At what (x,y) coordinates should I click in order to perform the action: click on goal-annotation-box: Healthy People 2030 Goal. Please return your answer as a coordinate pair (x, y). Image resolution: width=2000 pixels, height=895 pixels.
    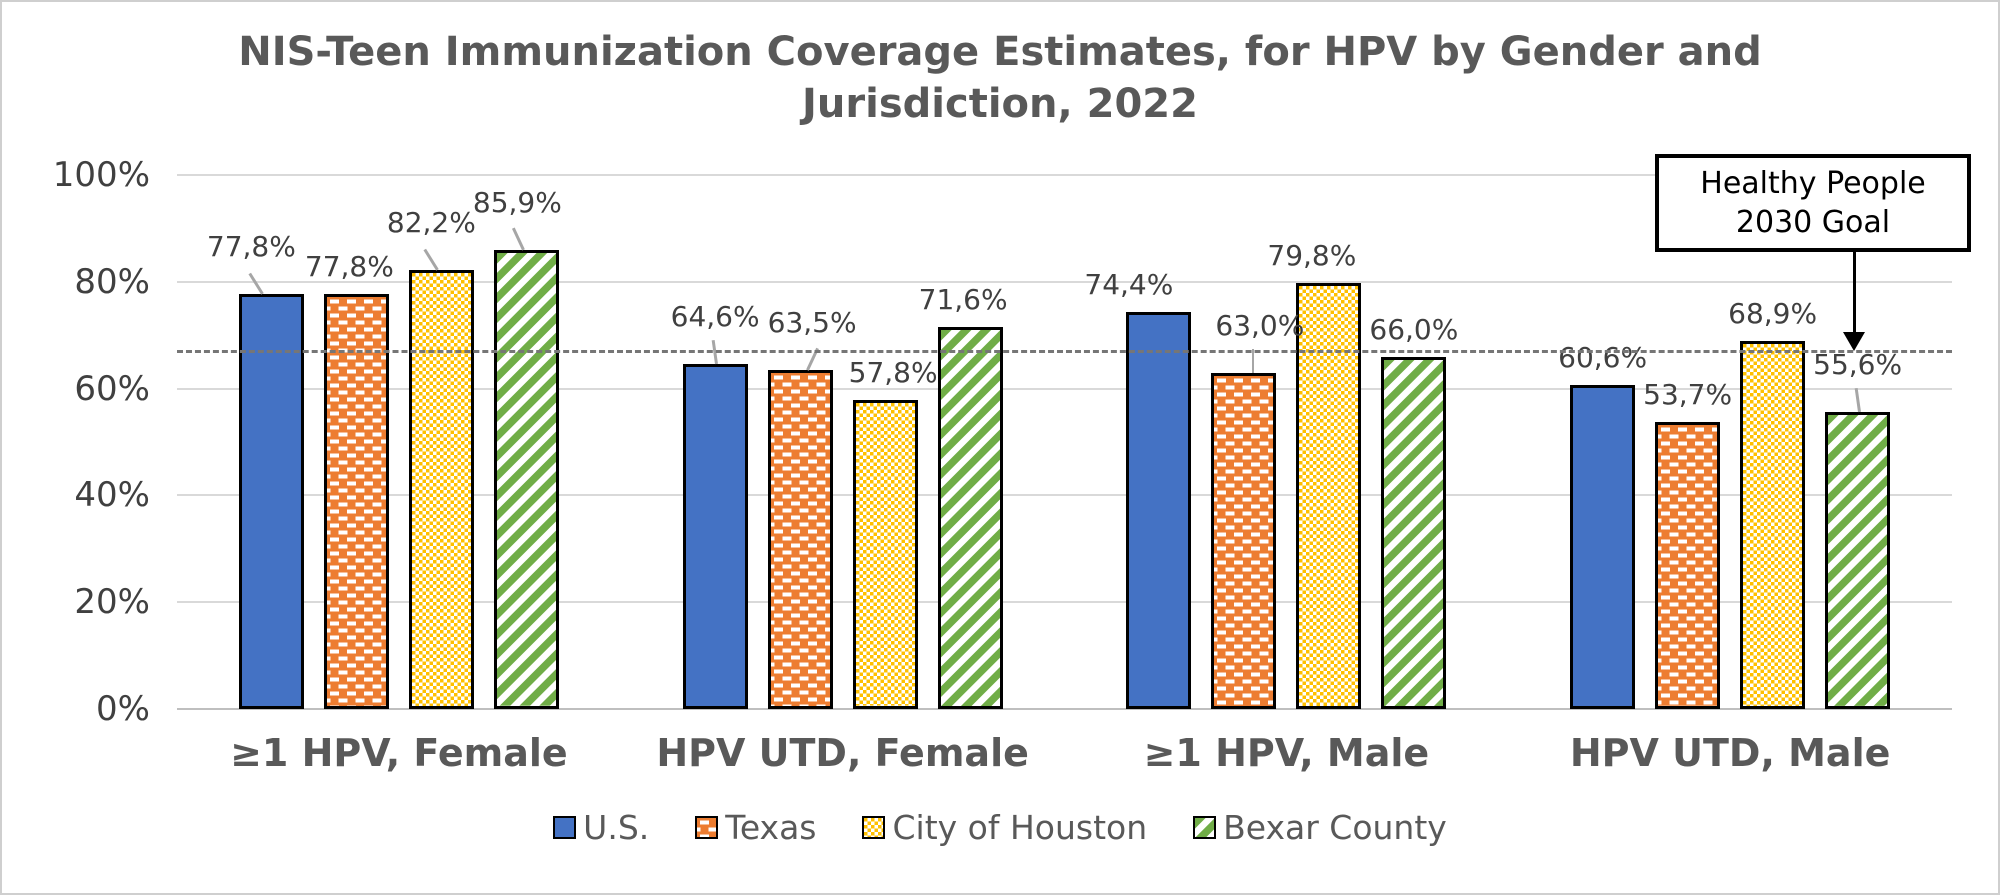
    Looking at the image, I should click on (1813, 203).